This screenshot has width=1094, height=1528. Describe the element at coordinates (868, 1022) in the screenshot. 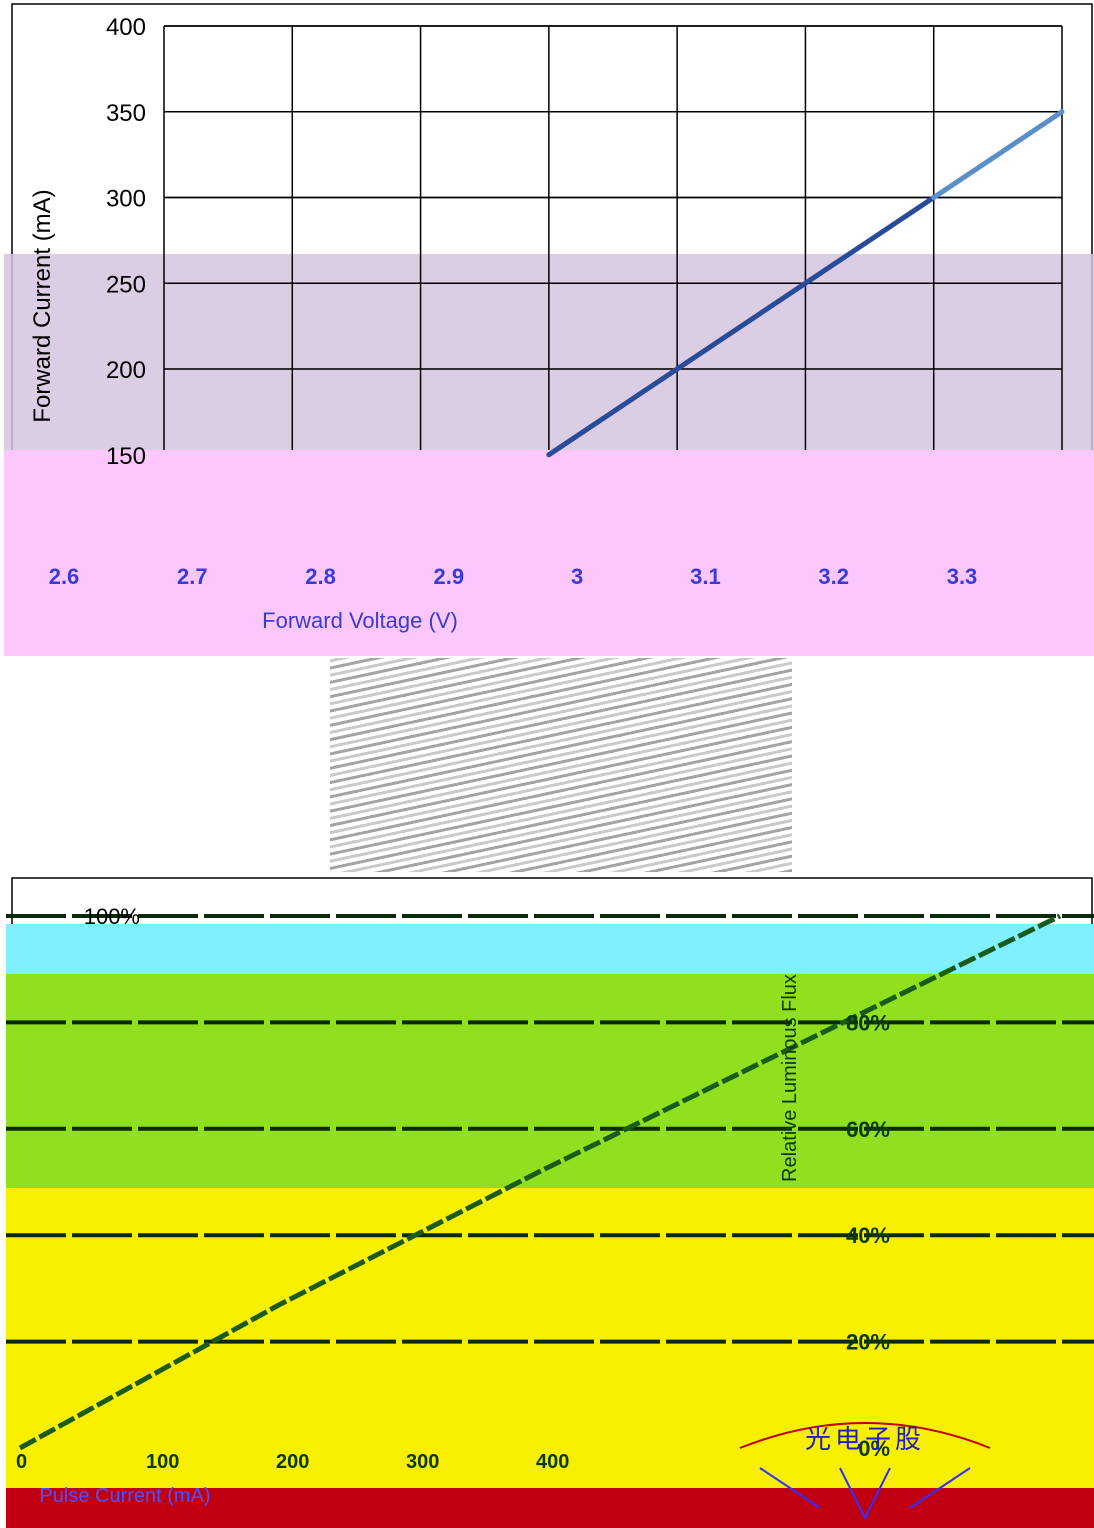

I see `y-tick-label: 80%` at that location.